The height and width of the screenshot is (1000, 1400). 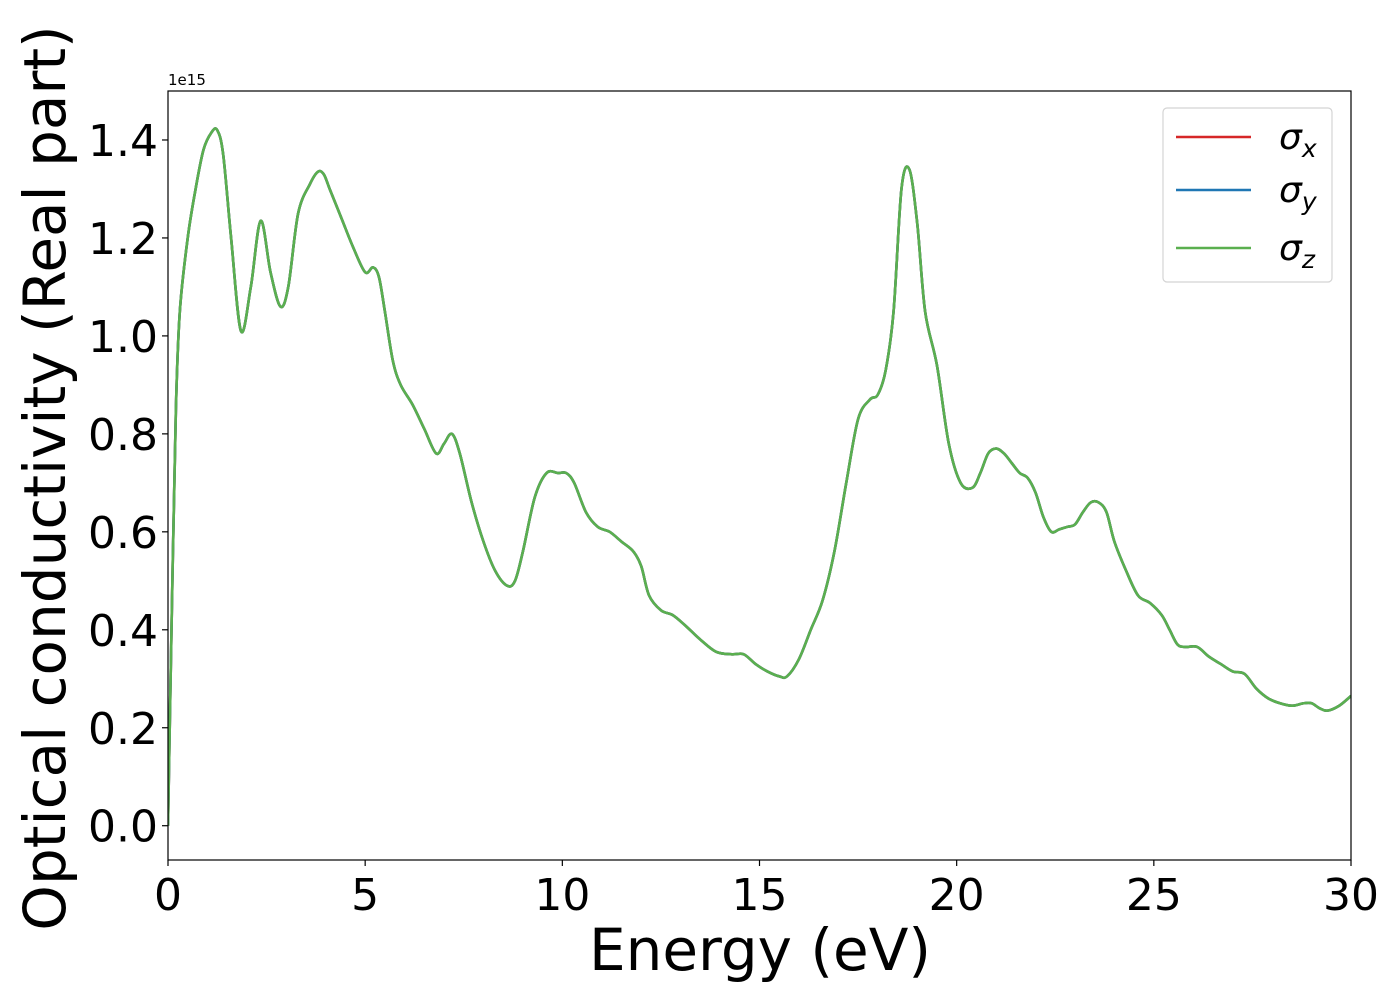 I want to click on legend: σx σy σz, so click(x=1247, y=195).